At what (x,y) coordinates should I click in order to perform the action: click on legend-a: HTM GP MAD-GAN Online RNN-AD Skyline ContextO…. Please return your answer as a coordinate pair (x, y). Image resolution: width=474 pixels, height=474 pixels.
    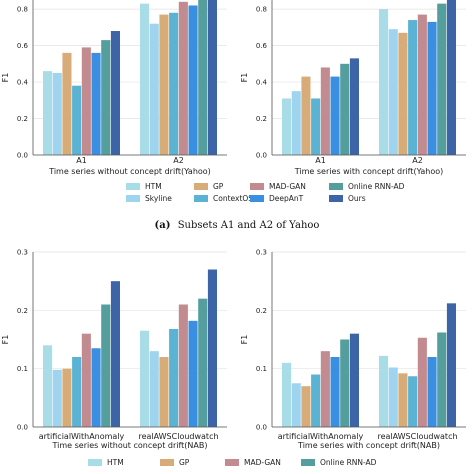
    Looking at the image, I should click on (265, 192).